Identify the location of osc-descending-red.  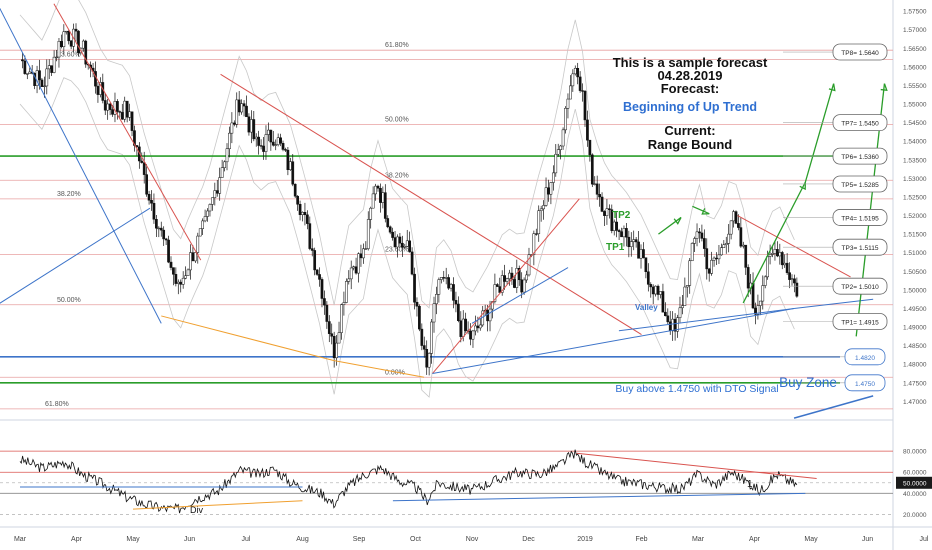
(696, 466).